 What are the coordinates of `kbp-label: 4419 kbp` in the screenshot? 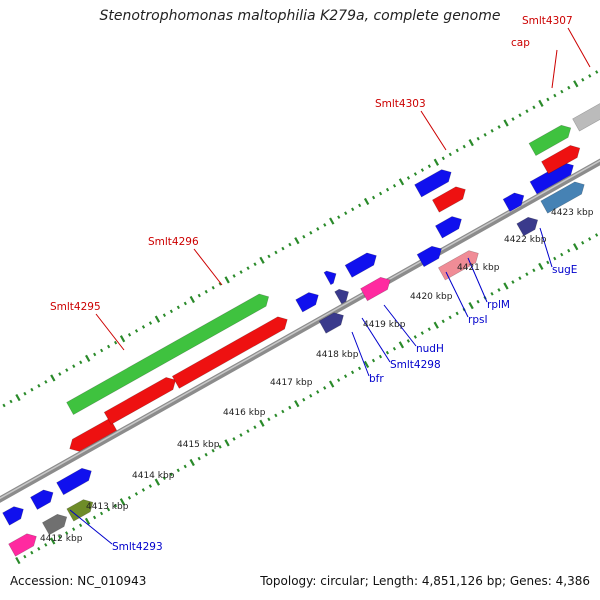 It's located at (384, 325).